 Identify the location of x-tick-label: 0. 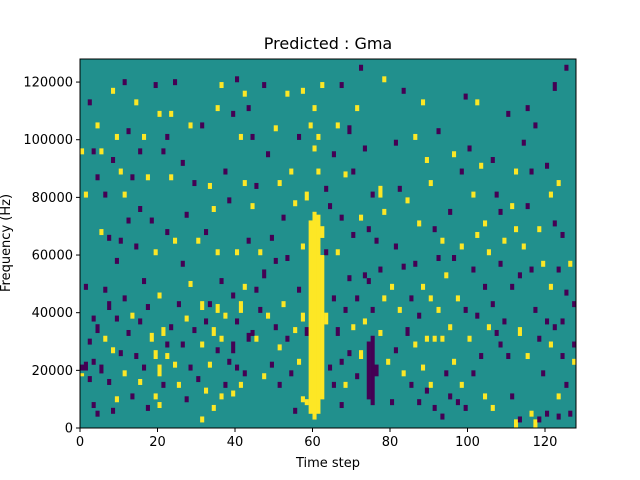
(80, 442).